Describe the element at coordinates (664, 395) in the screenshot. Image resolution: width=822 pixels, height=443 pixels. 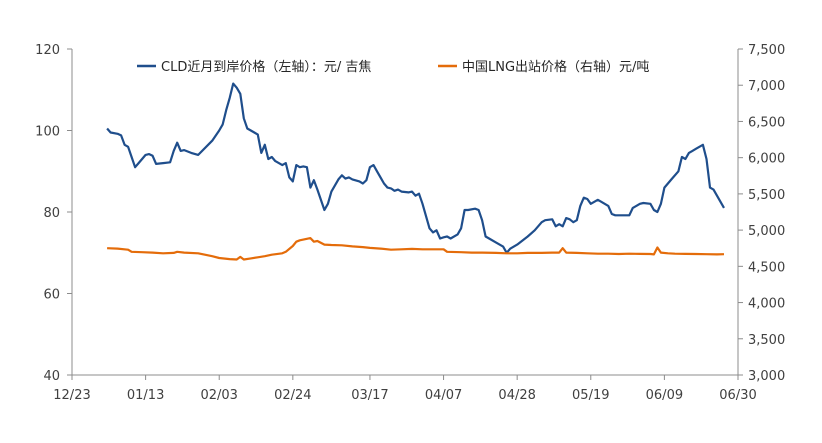
I see `x-tick-label: 06/09` at that location.